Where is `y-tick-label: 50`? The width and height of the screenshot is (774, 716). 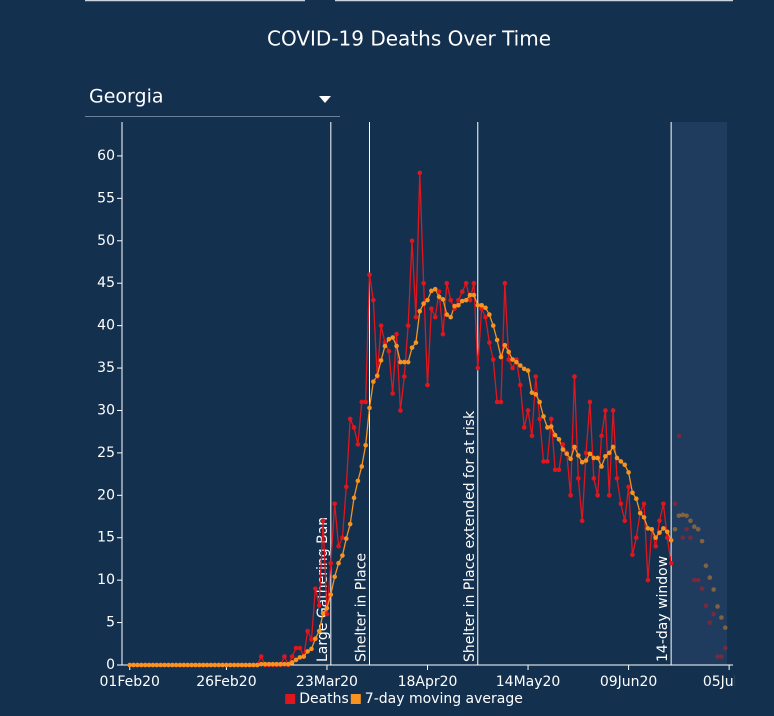 y-tick-label: 50 is located at coordinates (106, 241).